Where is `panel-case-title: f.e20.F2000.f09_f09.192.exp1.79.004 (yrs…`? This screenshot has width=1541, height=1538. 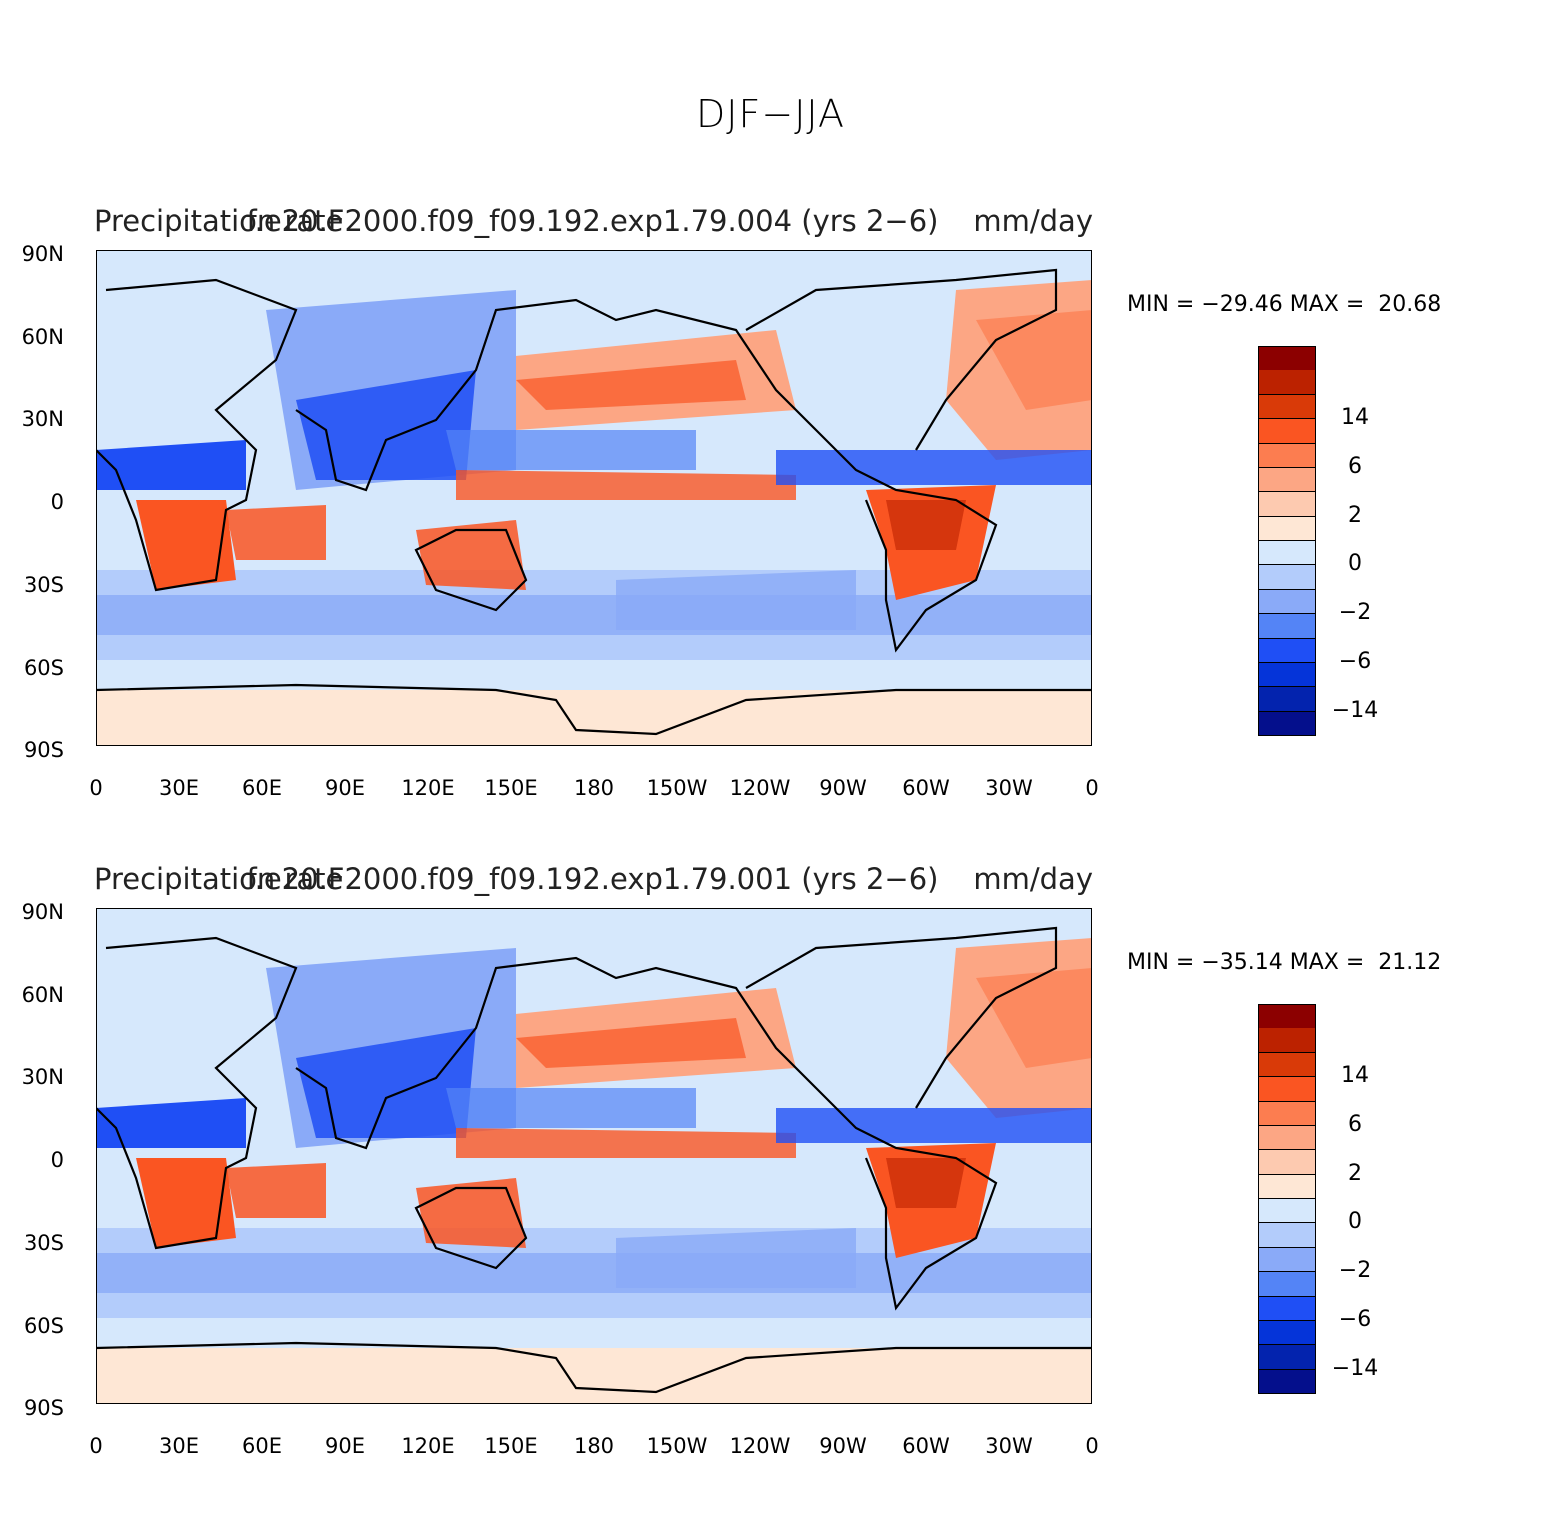 panel-case-title: f.e20.F2000.f09_f09.192.exp1.79.004 (yrs… is located at coordinates (592, 221).